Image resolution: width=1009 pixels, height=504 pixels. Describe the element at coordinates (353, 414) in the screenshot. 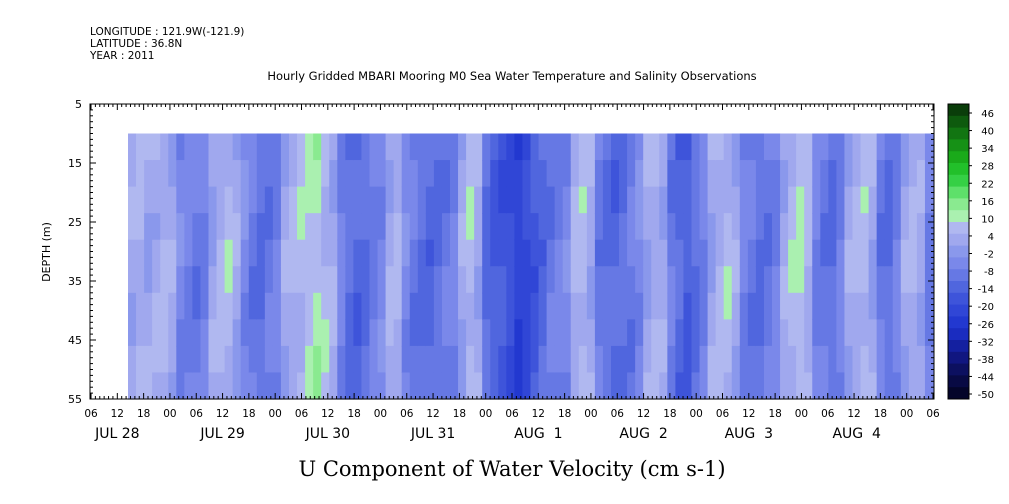

I see `x-tick-label: 18` at that location.